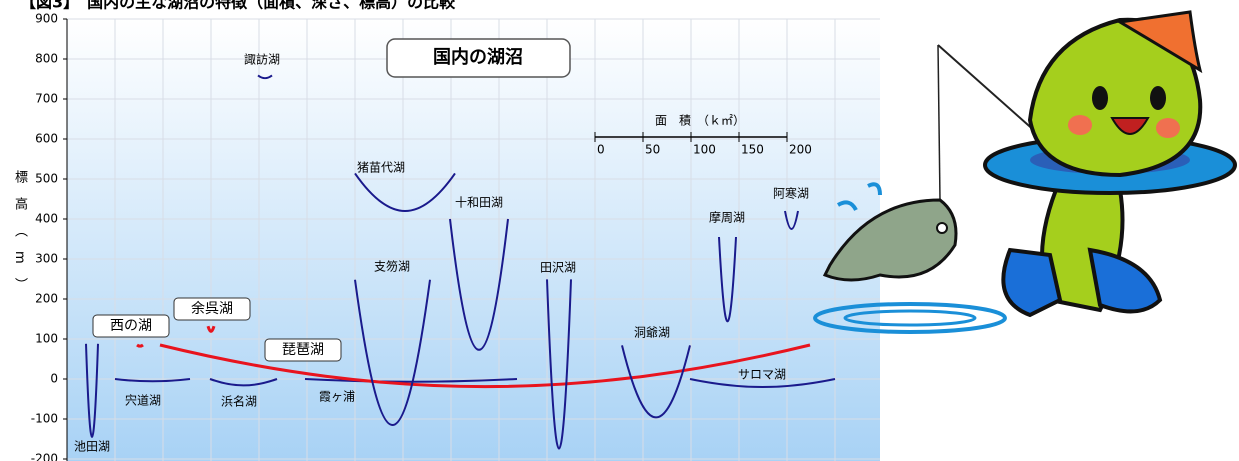  I want to click on y-tick-label: 0, so click(54, 379).